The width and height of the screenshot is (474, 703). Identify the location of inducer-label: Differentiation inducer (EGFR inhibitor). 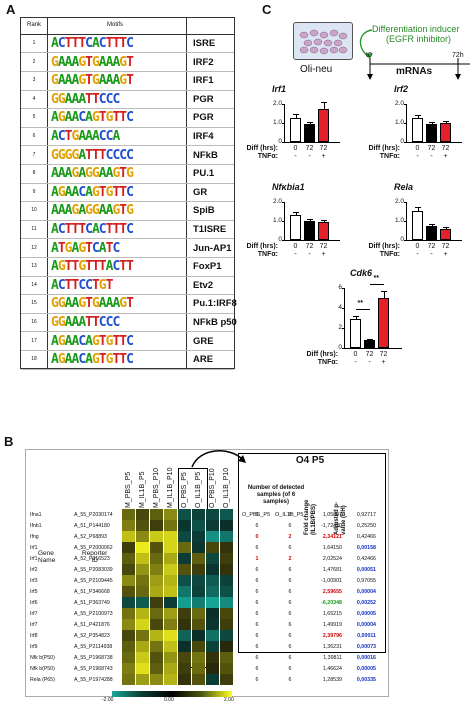
(415, 34).